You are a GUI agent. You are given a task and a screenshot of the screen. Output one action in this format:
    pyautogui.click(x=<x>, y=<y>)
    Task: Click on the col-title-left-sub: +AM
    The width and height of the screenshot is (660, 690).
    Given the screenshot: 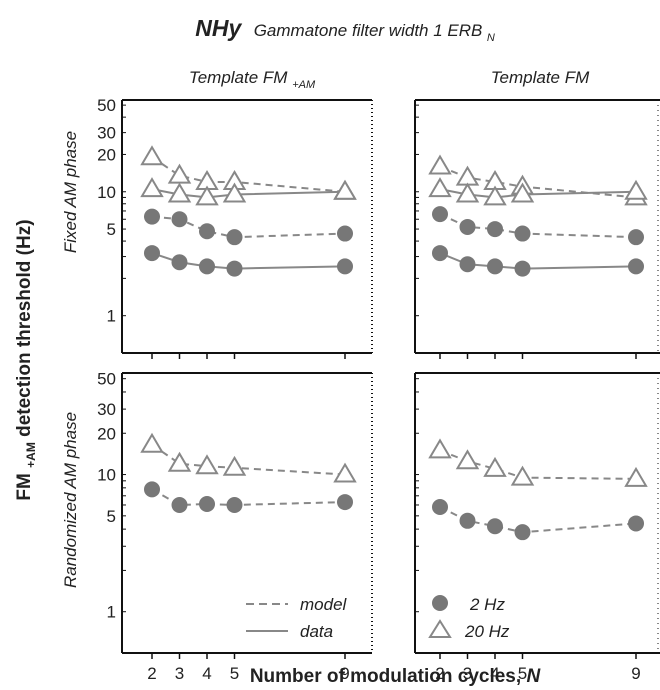 What is the action you would take?
    pyautogui.click(x=304, y=85)
    